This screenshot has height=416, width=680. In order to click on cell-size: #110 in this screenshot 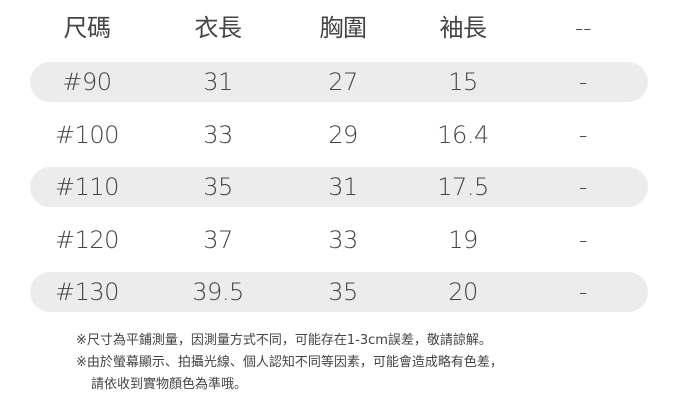, I will do `click(87, 187)`.